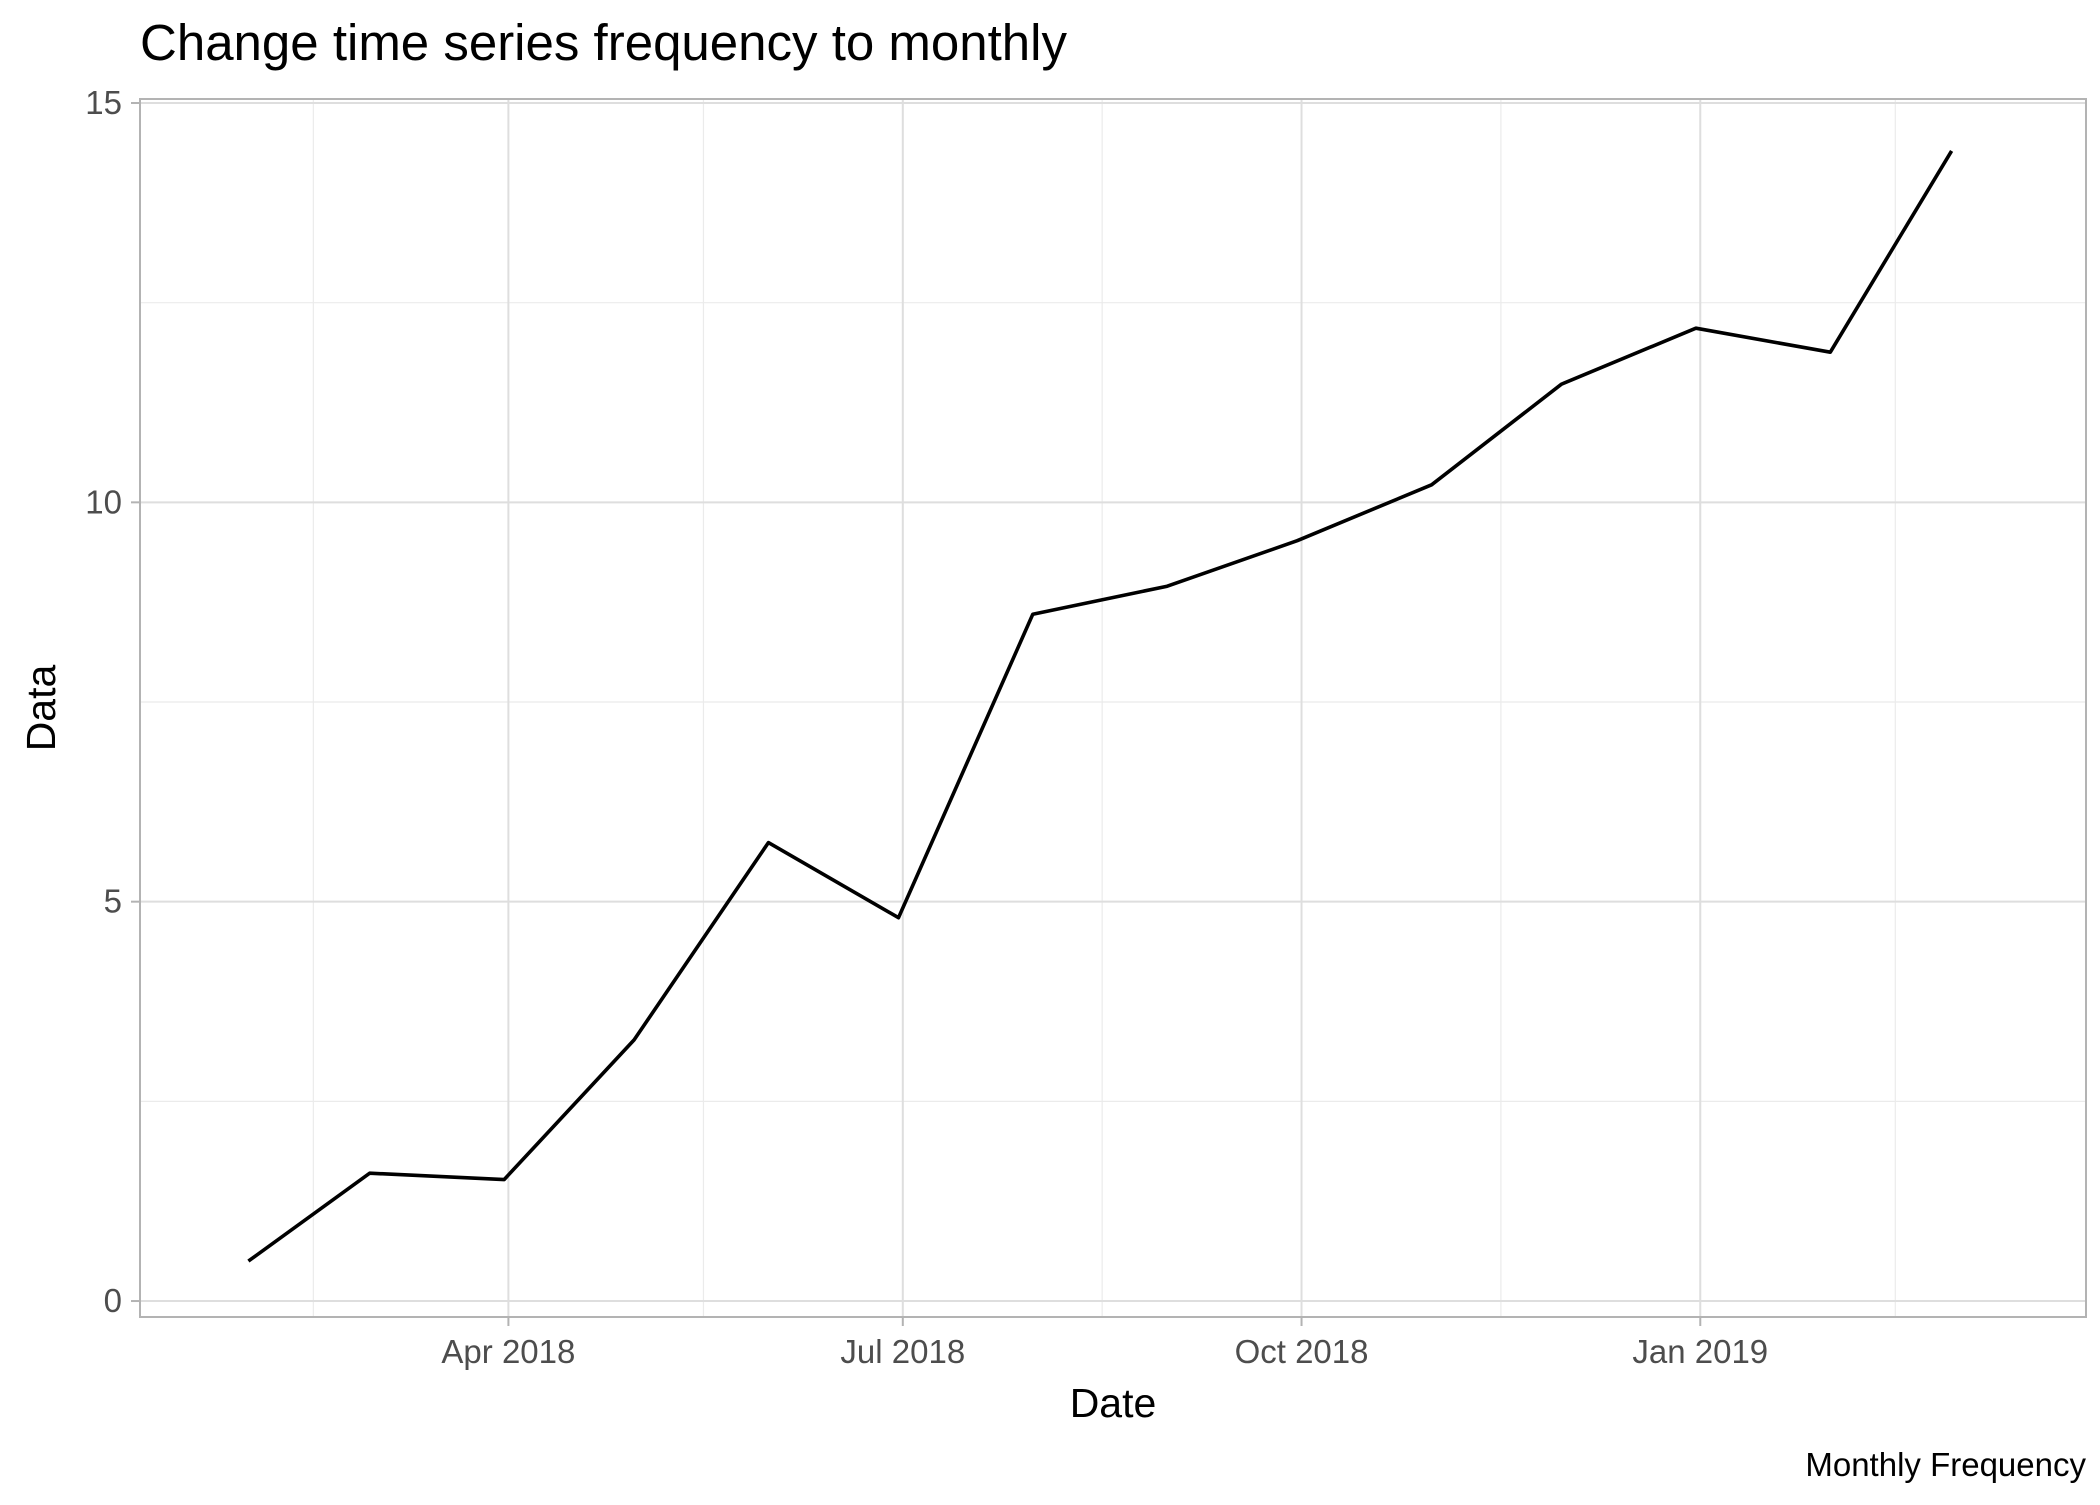 Image resolution: width=2100 pixels, height=1505 pixels. I want to click on chart-title: Change time series frequency to monthly, so click(603, 42).